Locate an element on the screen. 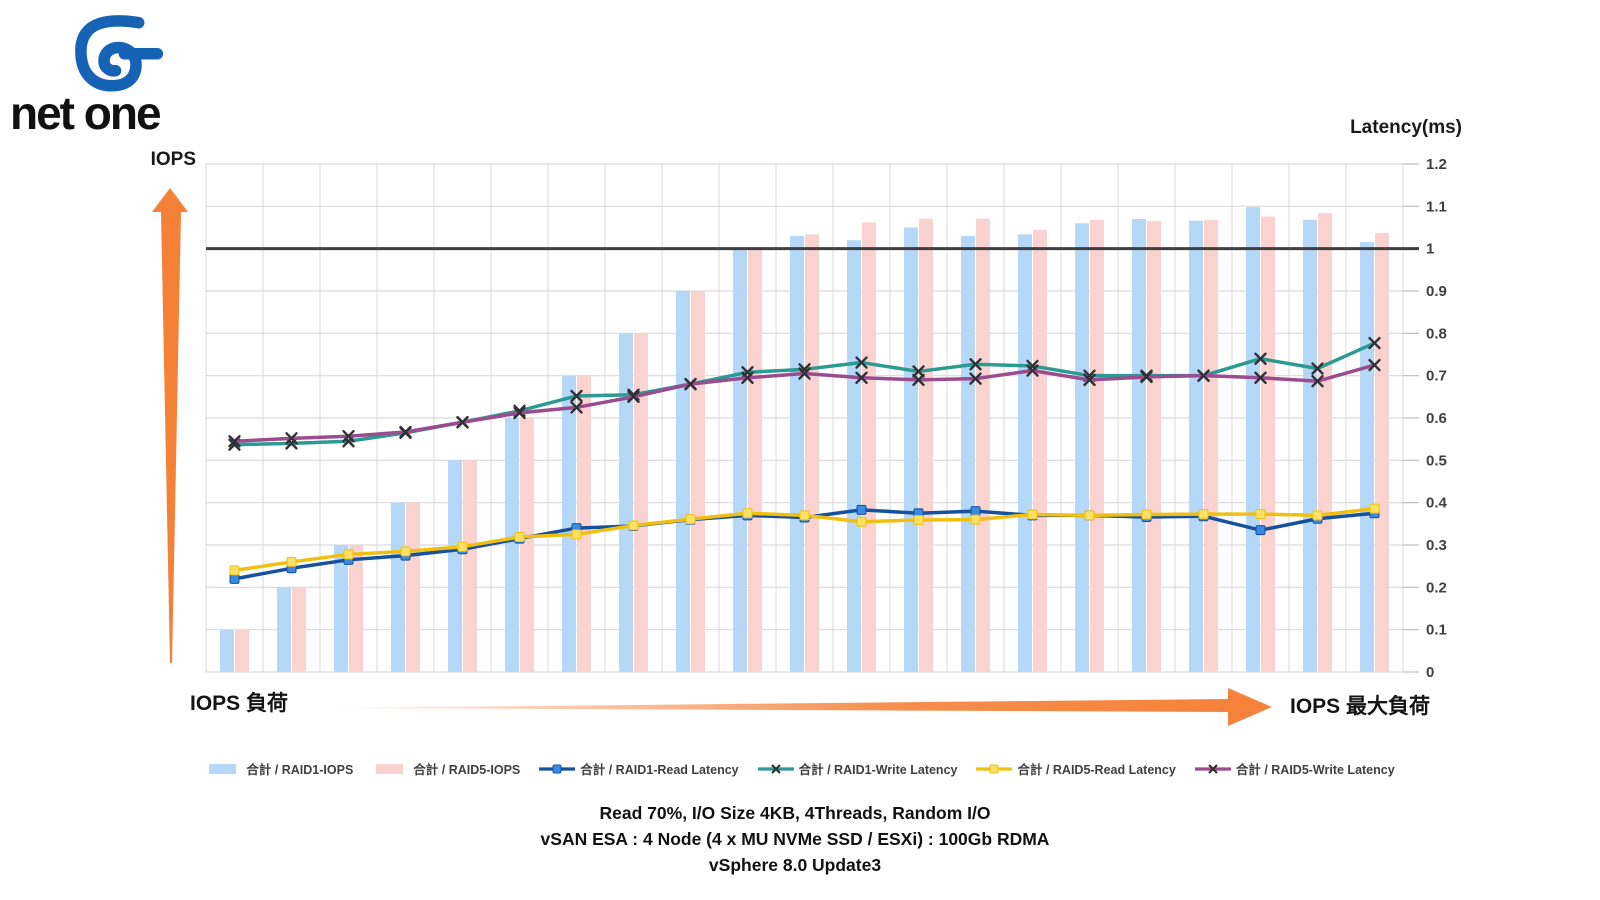 The height and width of the screenshot is (900, 1600). right-axis-tick-labels: 1.2 1.1 1 0.9 0.8 0.7 0.6 0.5 0.4 0.3 0.2 0.1 0 is located at coordinates (1437, 418).